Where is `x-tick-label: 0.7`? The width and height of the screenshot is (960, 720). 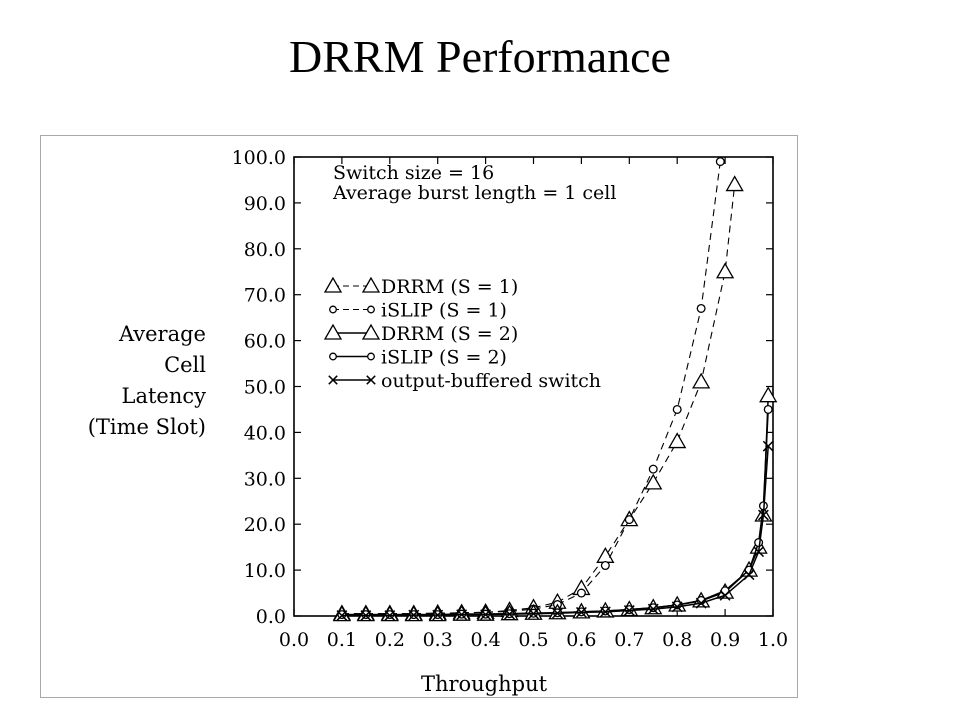 x-tick-label: 0.7 is located at coordinates (629, 640).